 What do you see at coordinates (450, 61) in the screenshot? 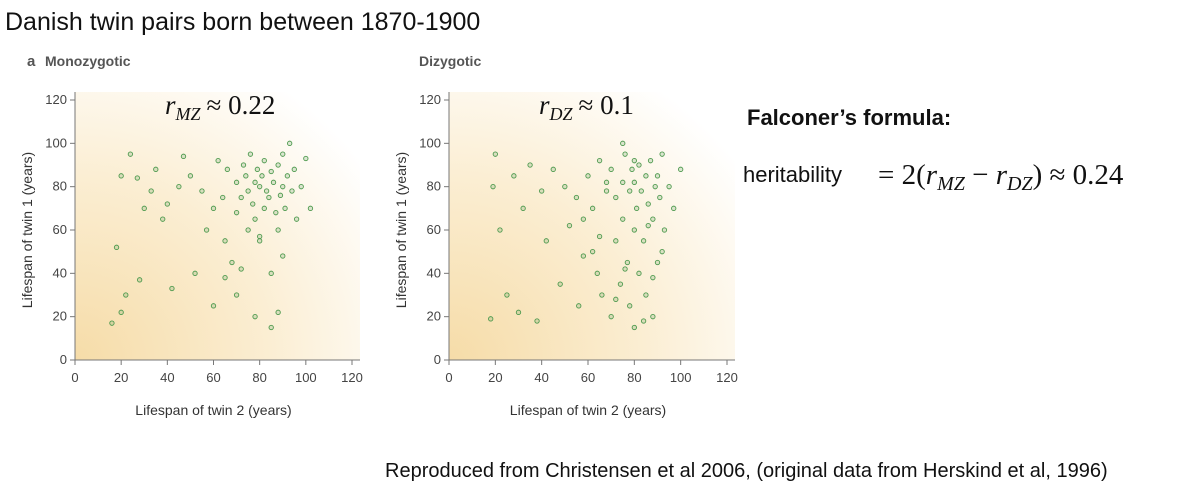
I see `panel-title: Dizygotic` at bounding box center [450, 61].